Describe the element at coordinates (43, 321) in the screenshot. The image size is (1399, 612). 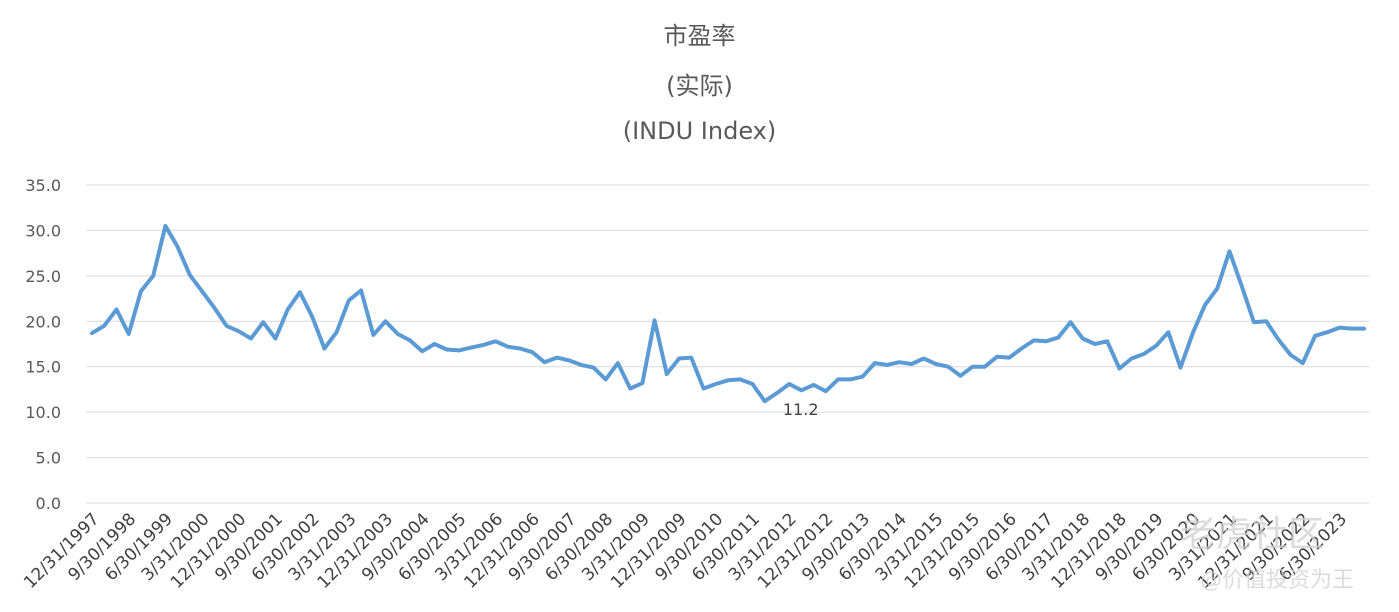
I see `y-tick-label: 20.0` at that location.